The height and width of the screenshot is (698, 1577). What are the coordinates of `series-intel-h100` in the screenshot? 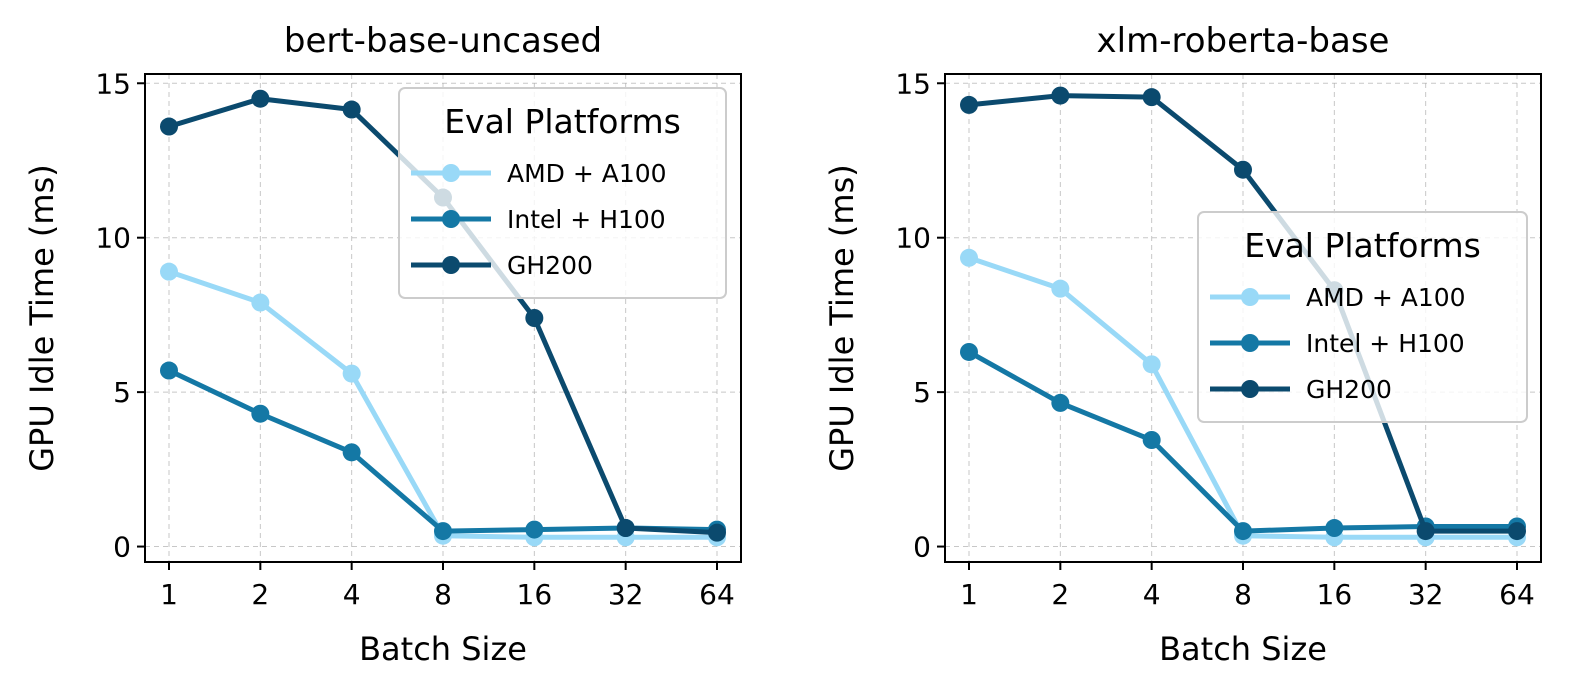 It's located at (443, 451).